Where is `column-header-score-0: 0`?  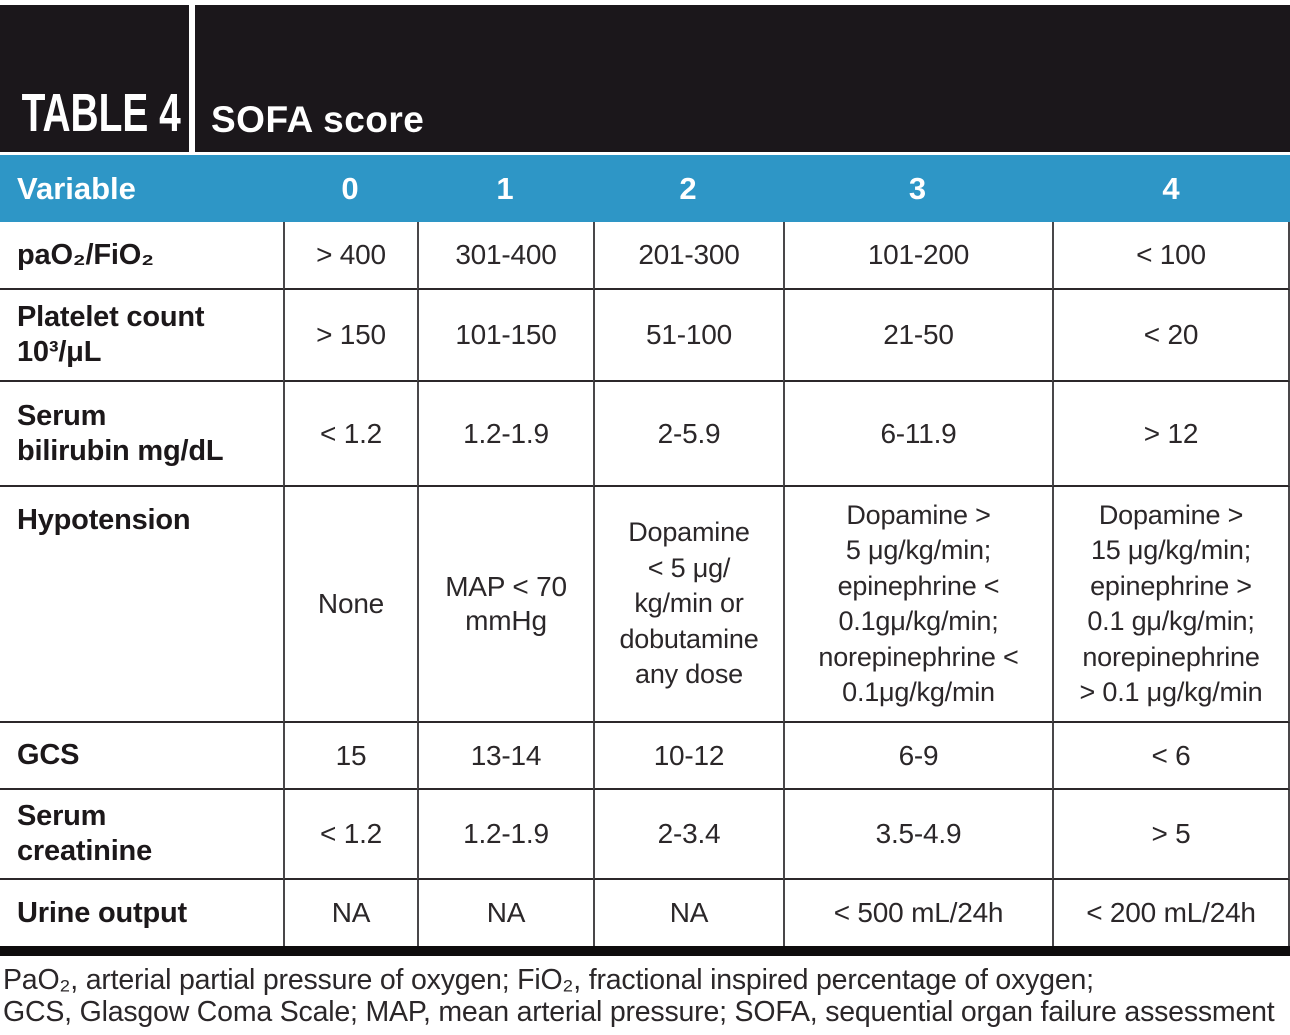
column-header-score-0: 0 is located at coordinates (350, 188).